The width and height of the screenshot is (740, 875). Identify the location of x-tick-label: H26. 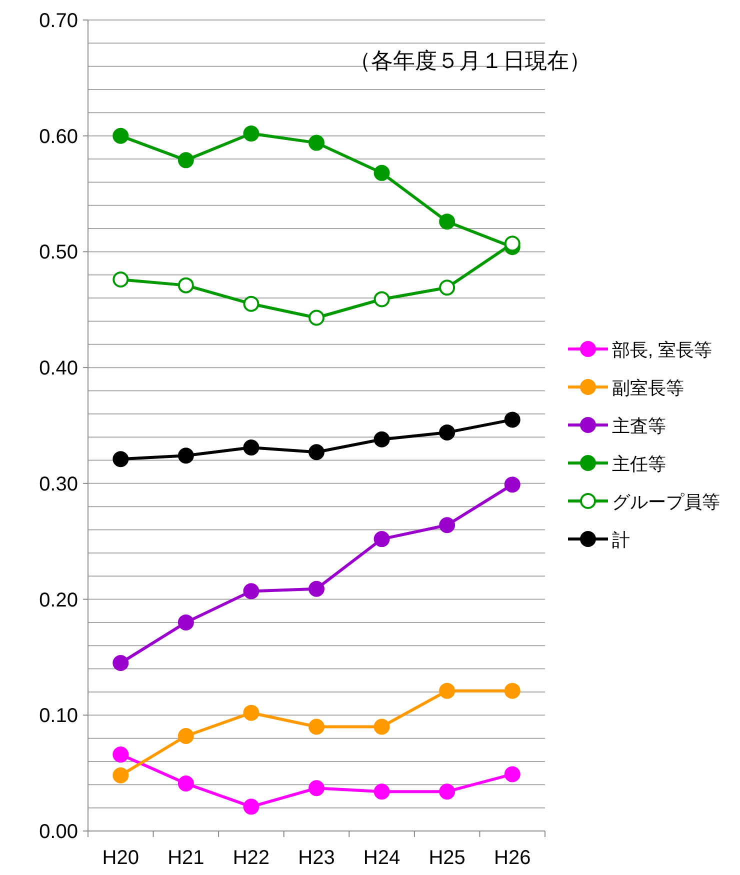
(512, 858).